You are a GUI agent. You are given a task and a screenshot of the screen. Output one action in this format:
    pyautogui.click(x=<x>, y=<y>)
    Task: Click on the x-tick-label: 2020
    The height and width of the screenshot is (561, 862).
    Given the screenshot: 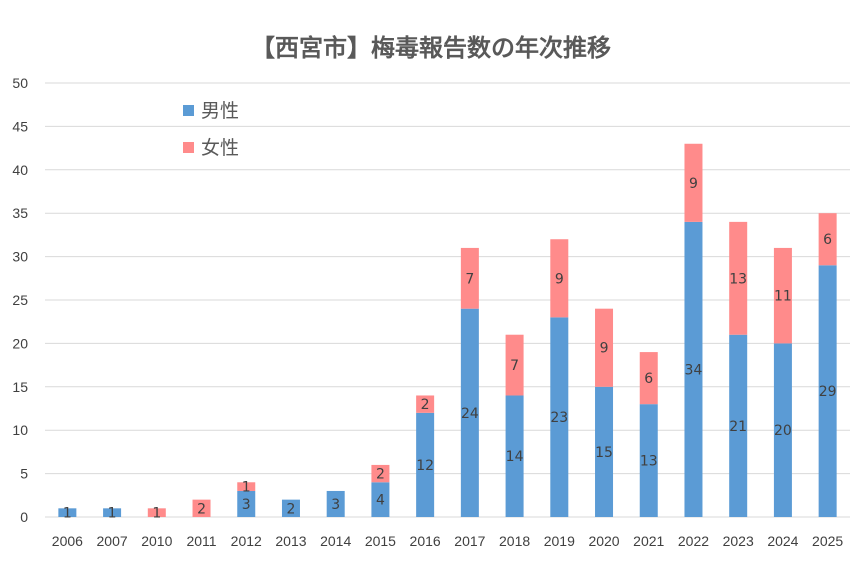 What is the action you would take?
    pyautogui.click(x=603, y=541)
    